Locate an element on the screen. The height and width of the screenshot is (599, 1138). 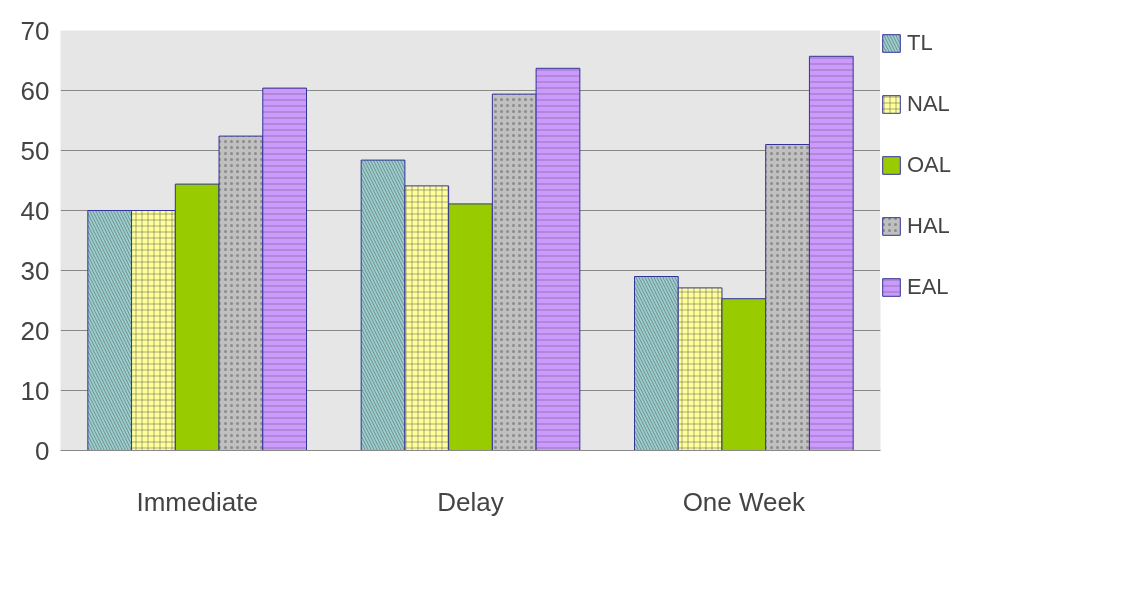
y-tick-label: 20 is located at coordinates (35, 330).